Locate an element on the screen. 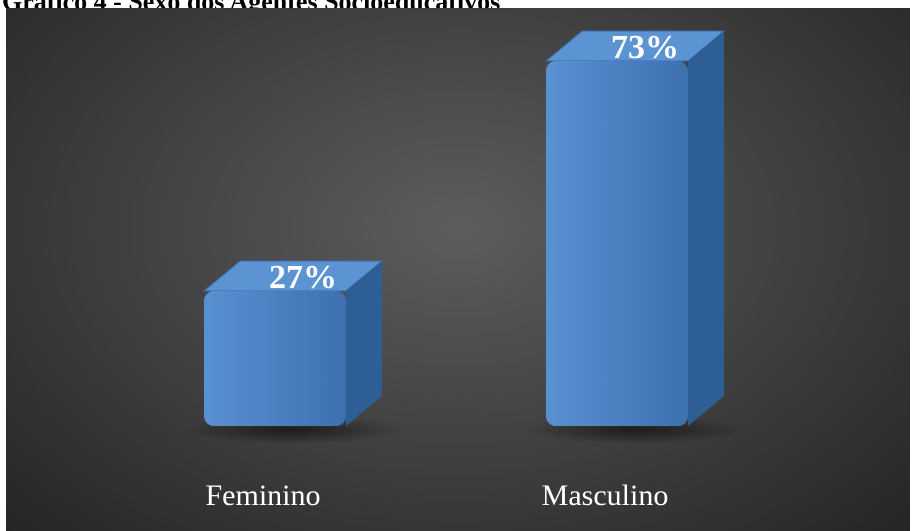 The width and height of the screenshot is (914, 531). data-label: 27% is located at coordinates (303, 277).